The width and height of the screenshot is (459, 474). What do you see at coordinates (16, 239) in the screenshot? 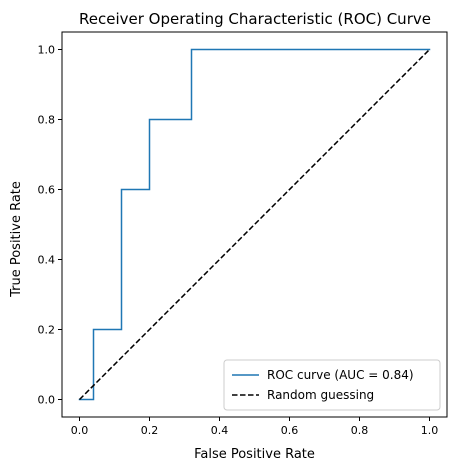
I see `y-axis-label: True Positive Rate` at bounding box center [16, 239].